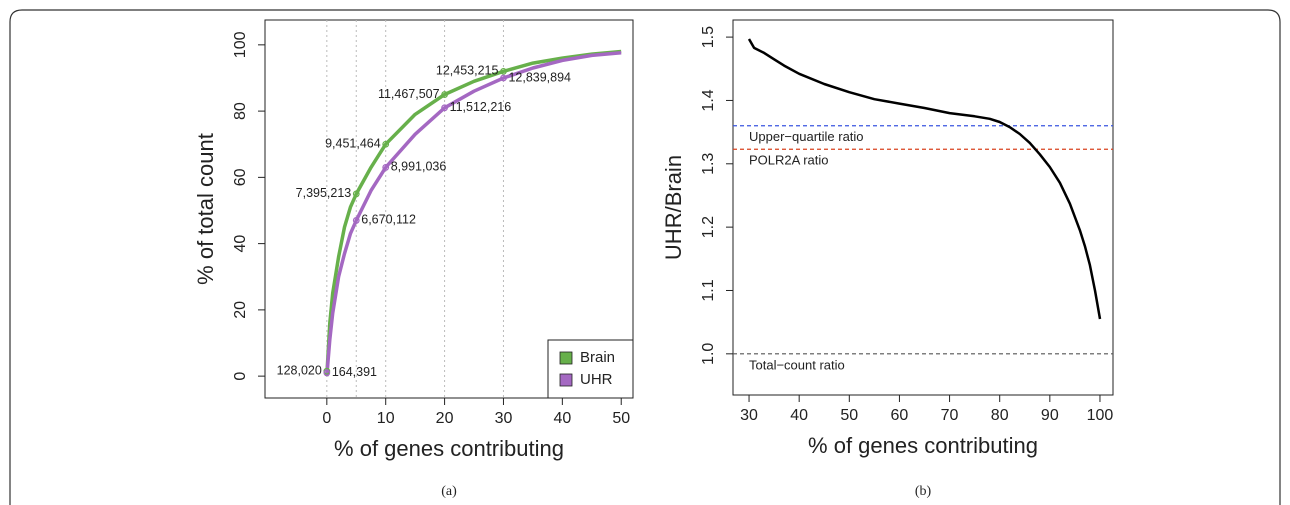 Image resolution: width=1290 pixels, height=505 pixels. What do you see at coordinates (708, 227) in the screenshot?
I see `y-tick-label: 1.2` at bounding box center [708, 227].